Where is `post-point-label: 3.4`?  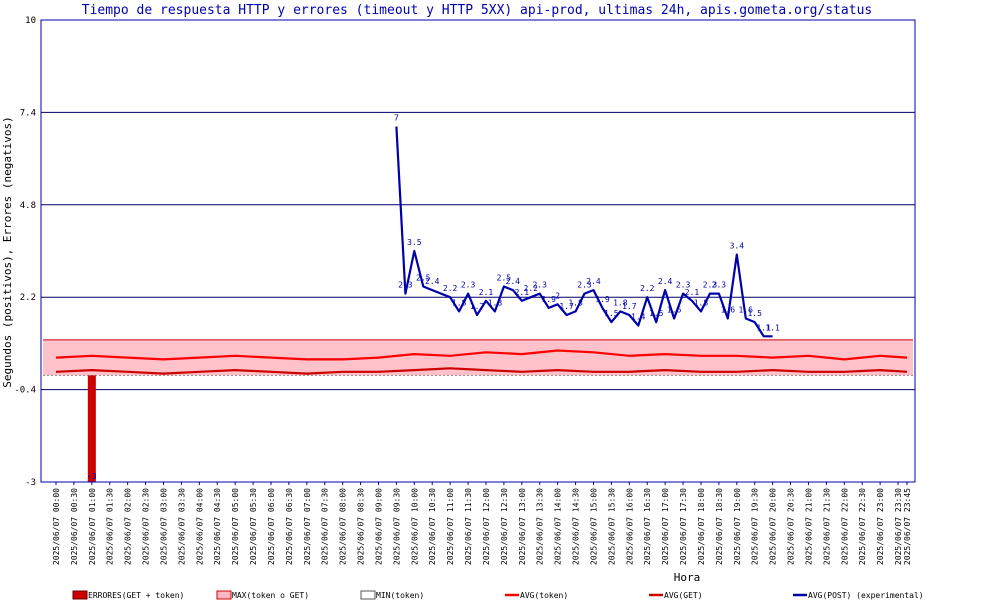 post-point-label: 3.4 is located at coordinates (737, 246).